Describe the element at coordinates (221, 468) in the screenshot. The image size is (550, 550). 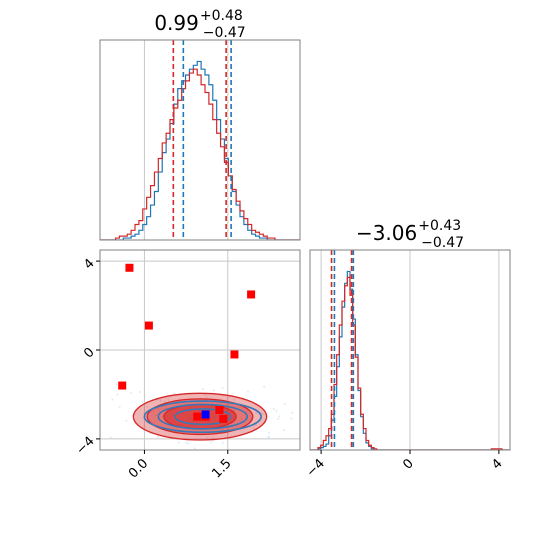
I see `x-tick-label: 1.5` at that location.